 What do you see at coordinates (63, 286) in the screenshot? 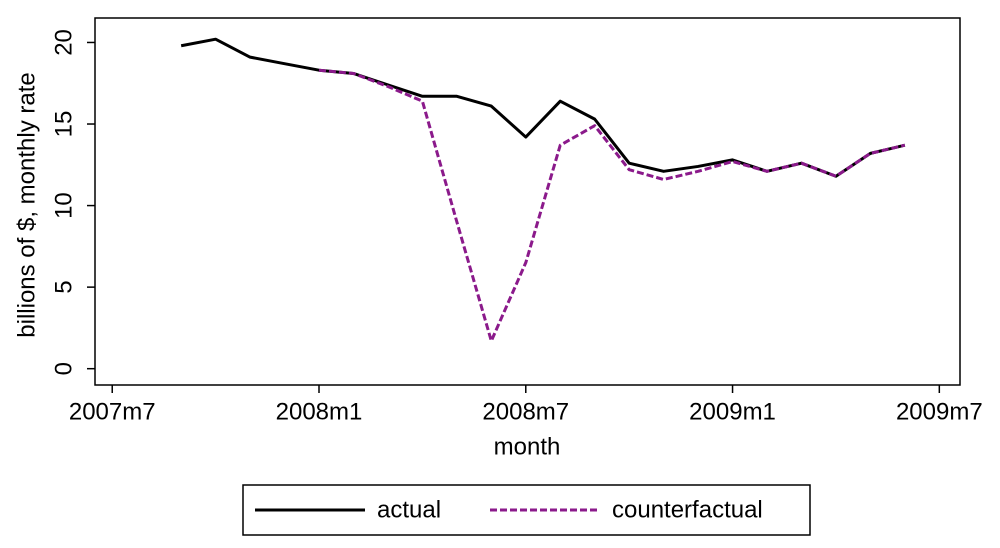
I see `y-tick-label: 5` at bounding box center [63, 286].